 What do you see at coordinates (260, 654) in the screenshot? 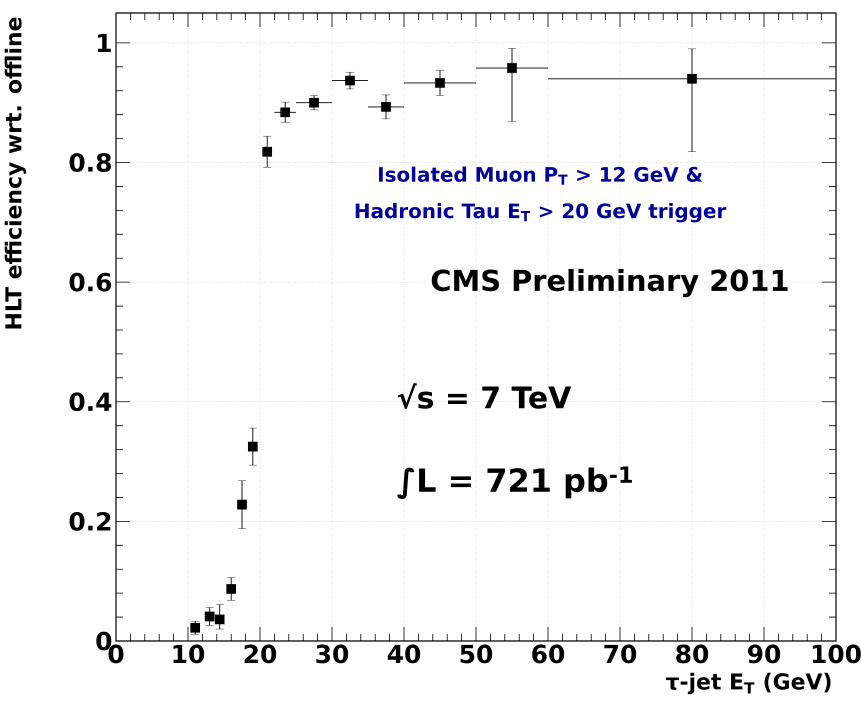
I see `x-tick-label: 20` at bounding box center [260, 654].